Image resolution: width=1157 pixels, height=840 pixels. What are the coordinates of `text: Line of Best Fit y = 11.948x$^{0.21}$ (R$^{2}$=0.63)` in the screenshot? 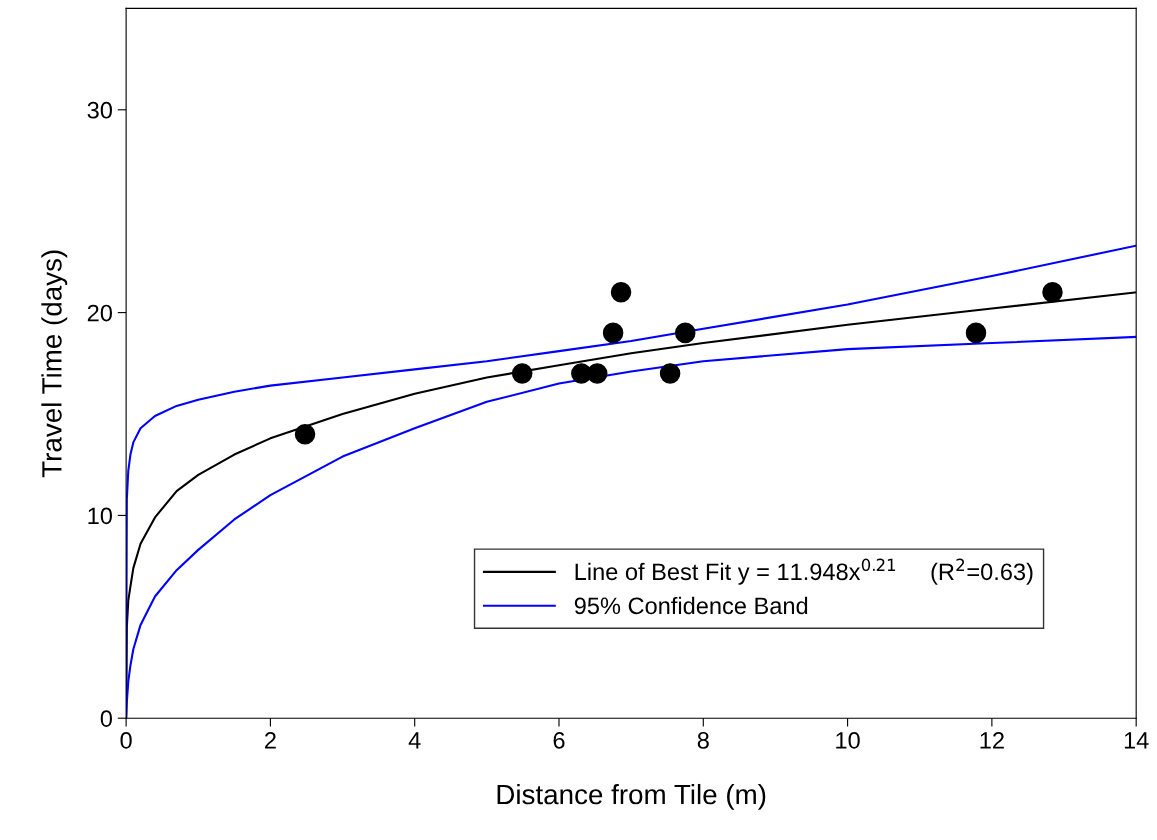 It's located at (804, 571).